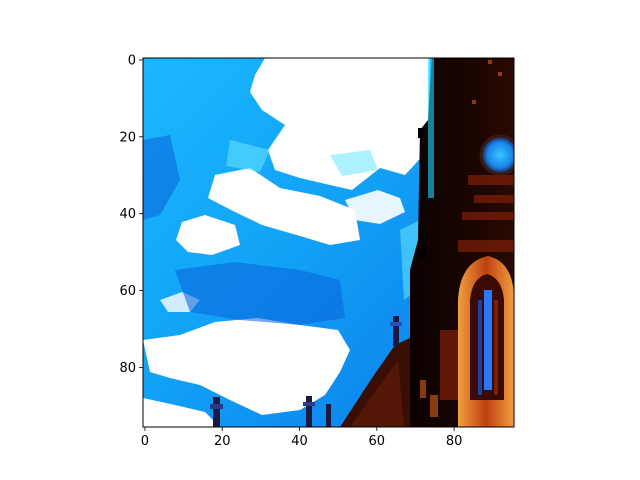 The width and height of the screenshot is (640, 480). What do you see at coordinates (127, 214) in the screenshot?
I see `y-tick-label: 40` at bounding box center [127, 214].